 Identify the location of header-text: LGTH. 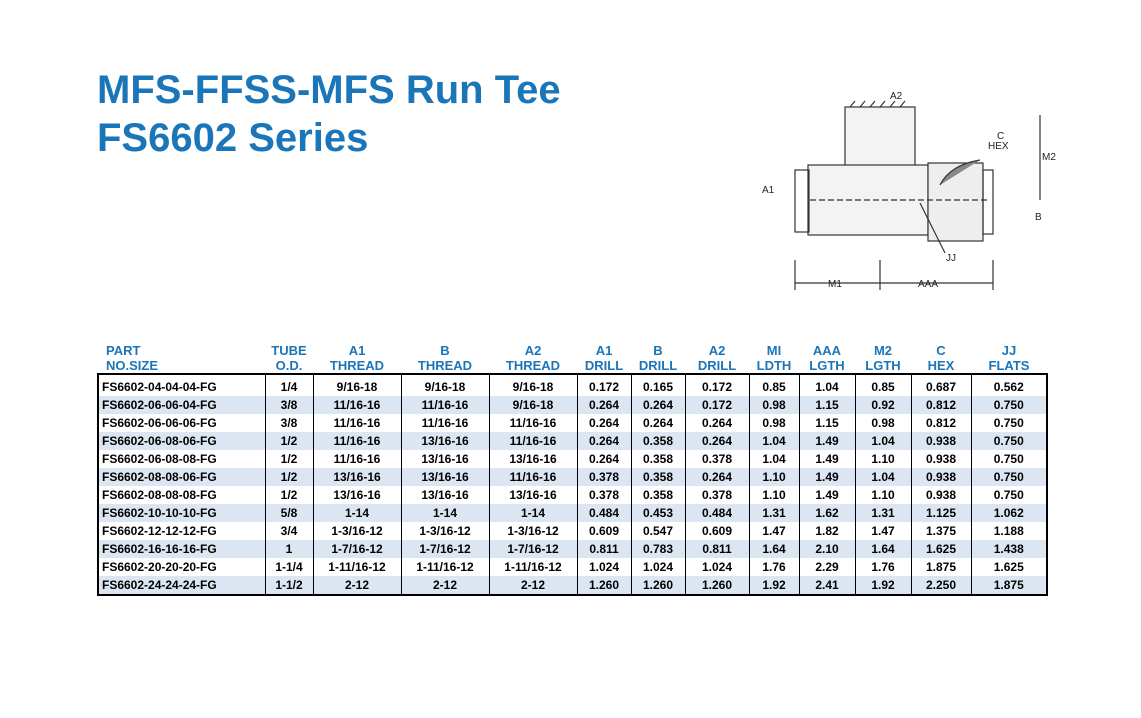
(883, 365).